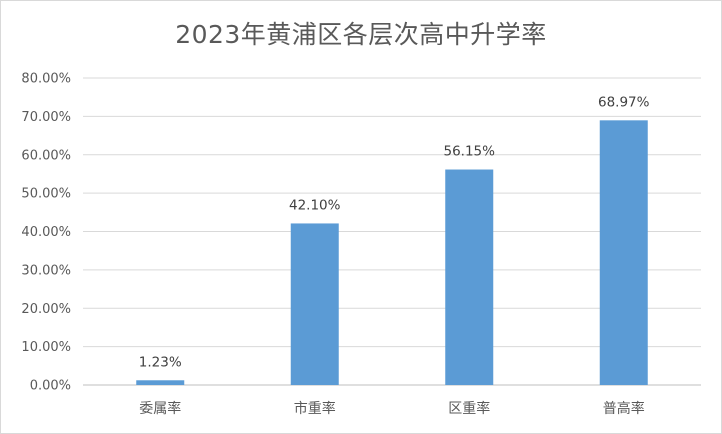 The height and width of the screenshot is (434, 722). Describe the element at coordinates (160, 362) in the screenshot. I see `data-label: 1.23%` at that location.